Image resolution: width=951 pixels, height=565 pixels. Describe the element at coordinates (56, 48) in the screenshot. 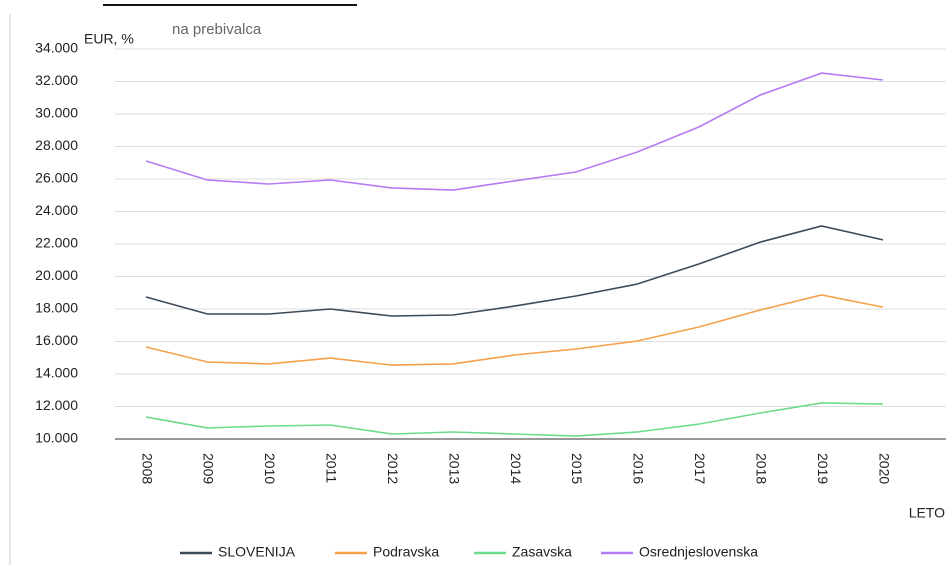

I see `y-tick-label: 34.000` at that location.